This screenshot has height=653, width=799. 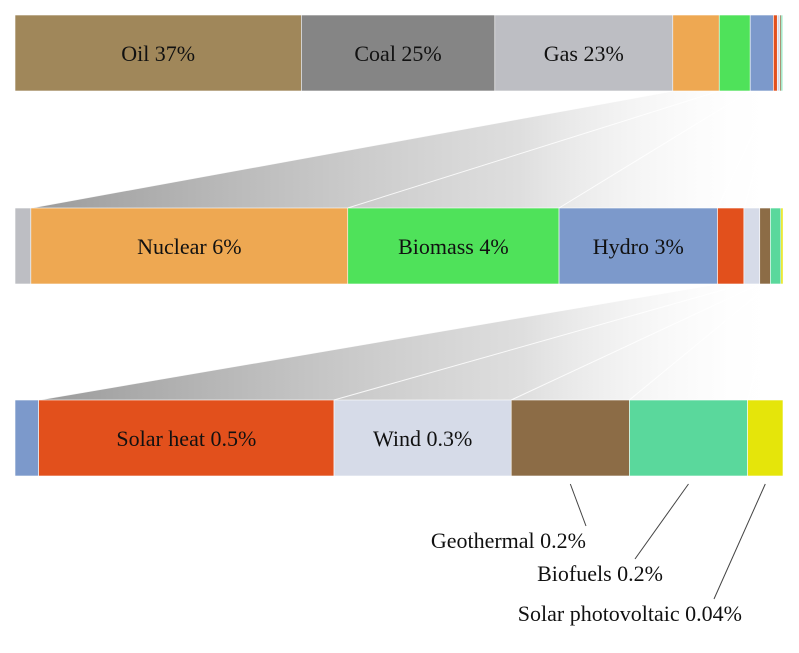 What do you see at coordinates (186, 438) in the screenshot?
I see `segment-label-solar-heat-level-3: Solar heat 0.5%` at bounding box center [186, 438].